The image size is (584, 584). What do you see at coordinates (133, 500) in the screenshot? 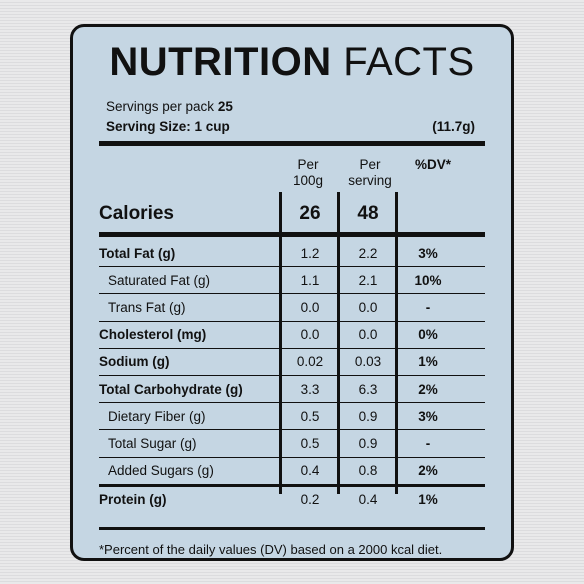
I see `nutrient-label: Protein (g)` at bounding box center [133, 500].